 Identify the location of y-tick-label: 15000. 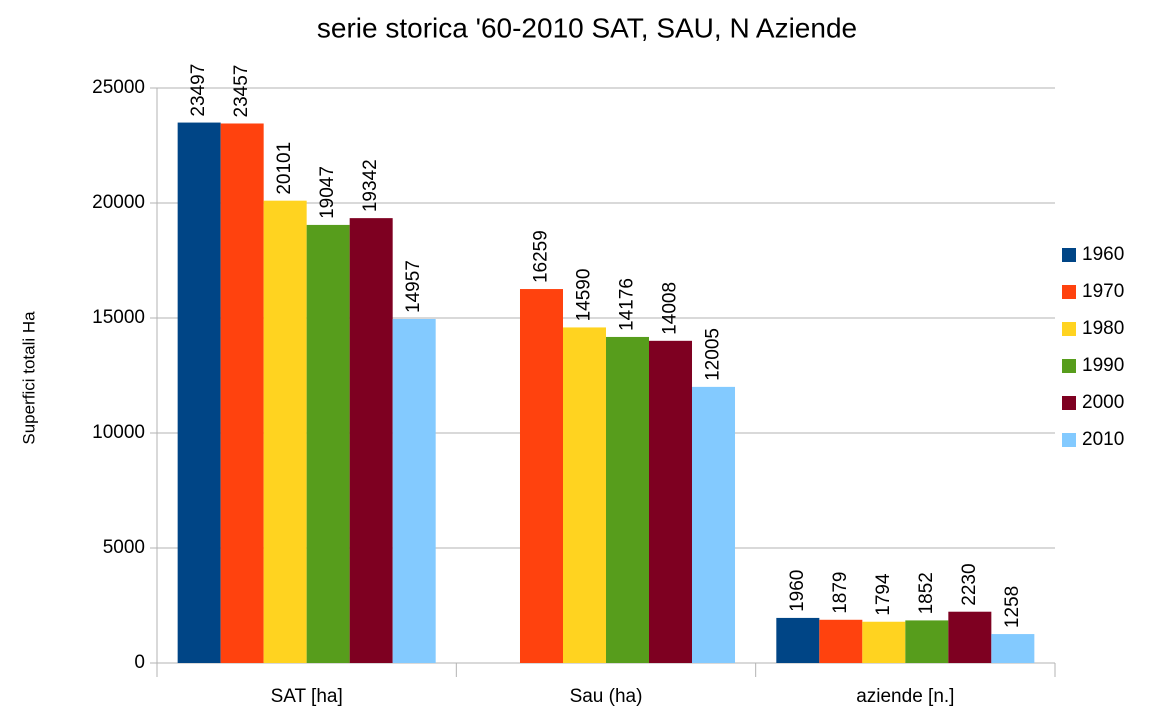
(118, 317).